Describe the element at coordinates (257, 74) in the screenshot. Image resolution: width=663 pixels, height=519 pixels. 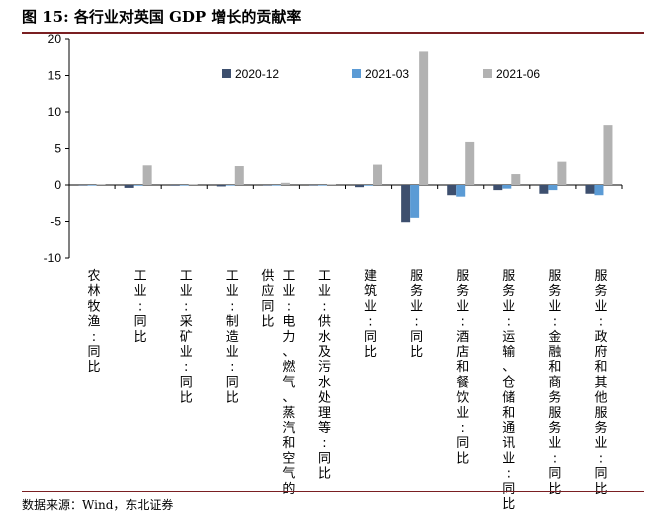
I see `legend-label: 2020-12` at that location.